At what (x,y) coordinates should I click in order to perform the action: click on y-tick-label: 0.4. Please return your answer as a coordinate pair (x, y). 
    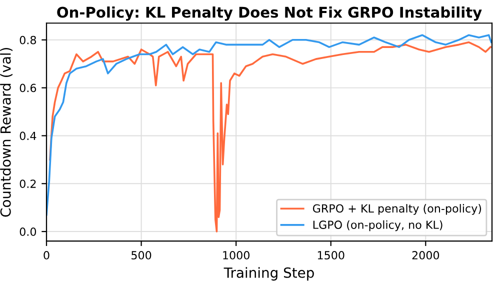
    Looking at the image, I should click on (28, 136).